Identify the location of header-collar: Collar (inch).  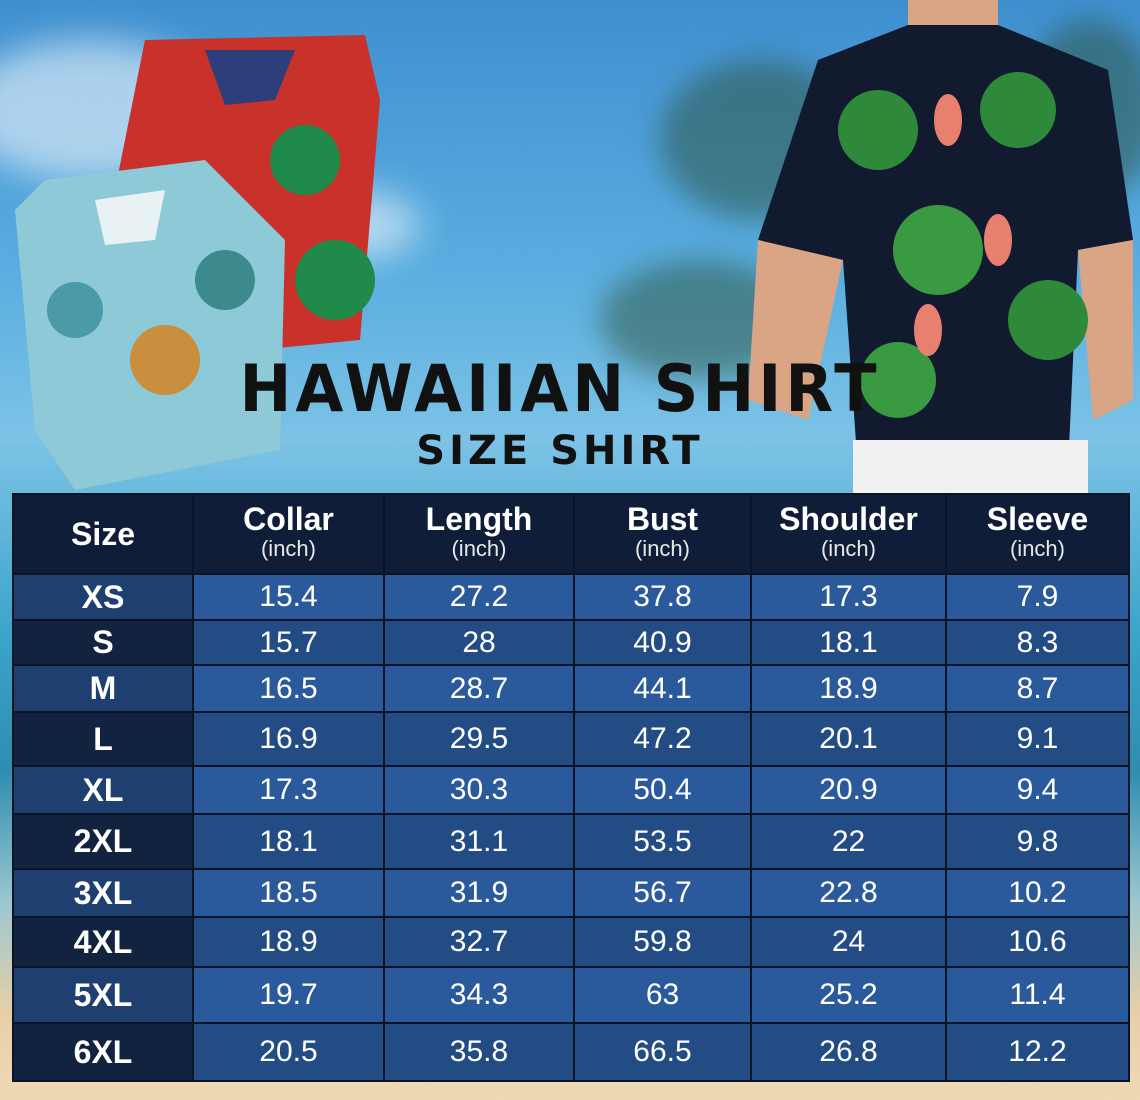
(288, 534).